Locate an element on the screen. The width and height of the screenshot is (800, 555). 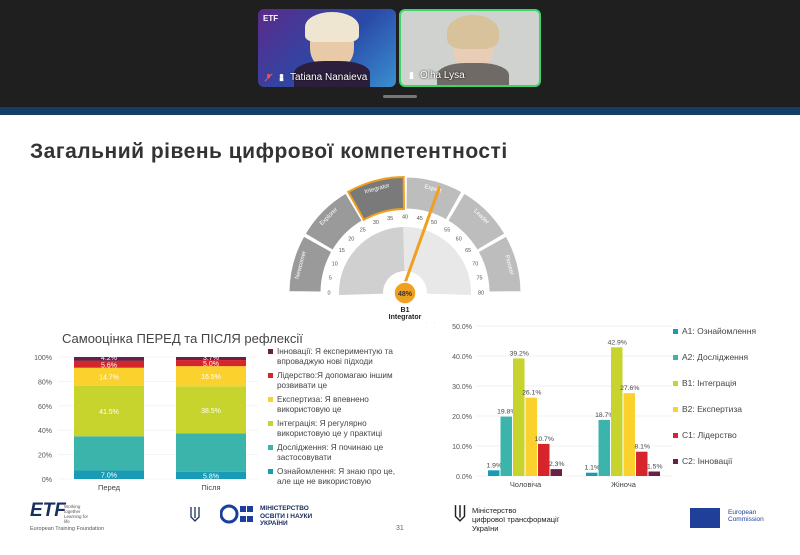
gauge-tick-label: 55 is located at coordinates (447, 230).